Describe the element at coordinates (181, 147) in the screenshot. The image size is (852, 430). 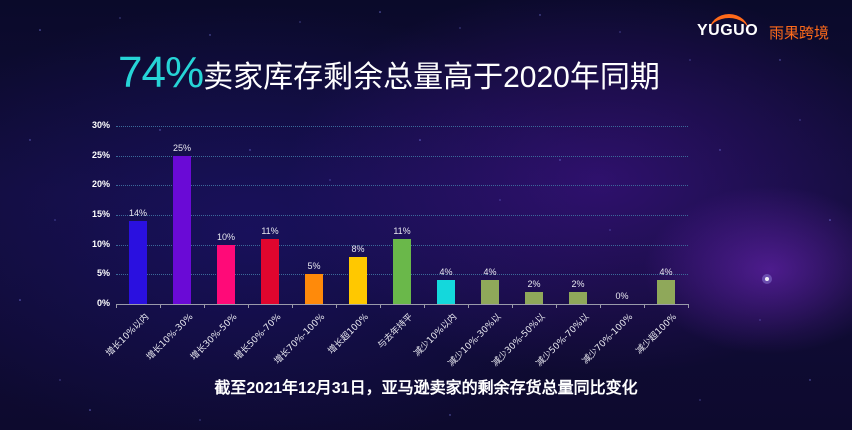
I see `bar-value-label: 25%` at that location.